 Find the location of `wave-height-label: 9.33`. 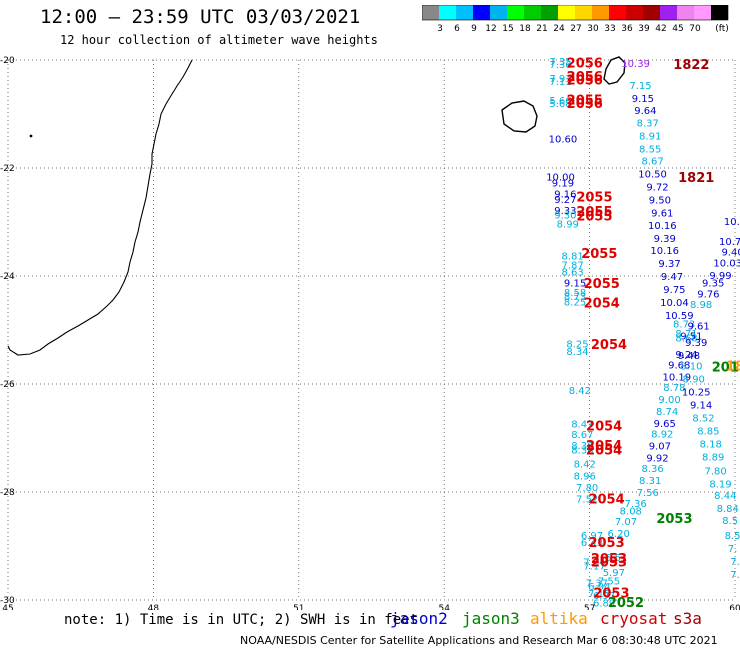

wave-height-label: 9.33 is located at coordinates (565, 211).